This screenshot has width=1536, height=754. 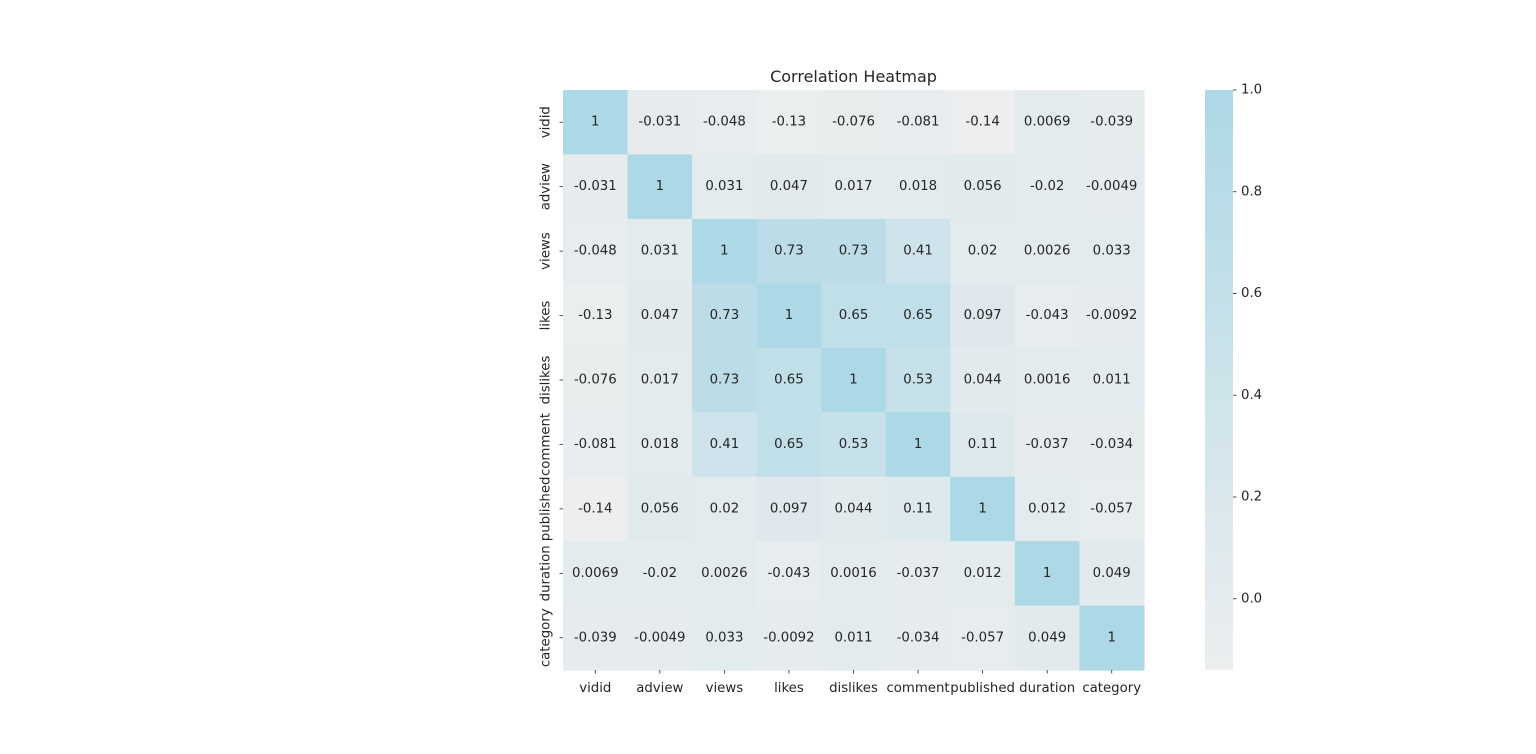 What do you see at coordinates (546, 316) in the screenshot?
I see `y-tick-label: likes` at bounding box center [546, 316].